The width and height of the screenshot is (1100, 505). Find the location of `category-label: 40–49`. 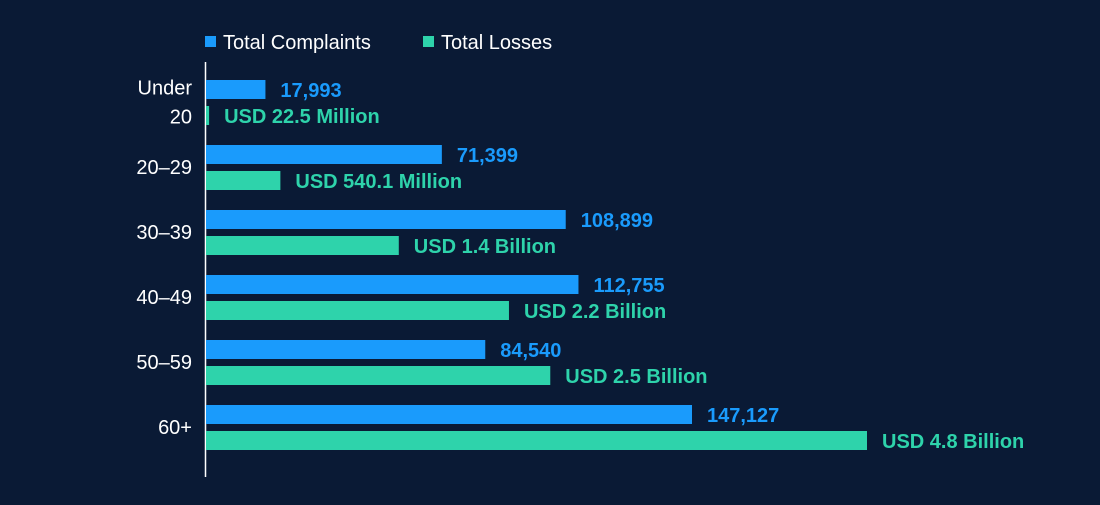

category-label: 40–49 is located at coordinates (164, 298).